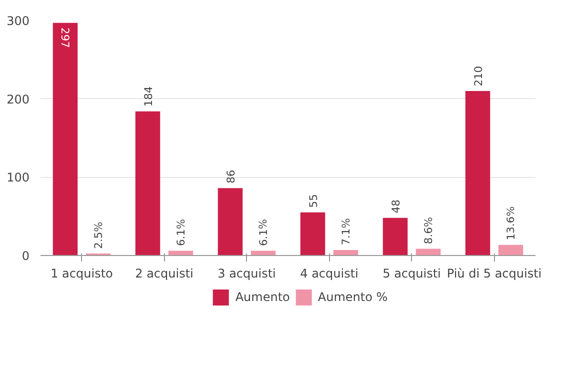  I want to click on data-label: 297, so click(65, 38).